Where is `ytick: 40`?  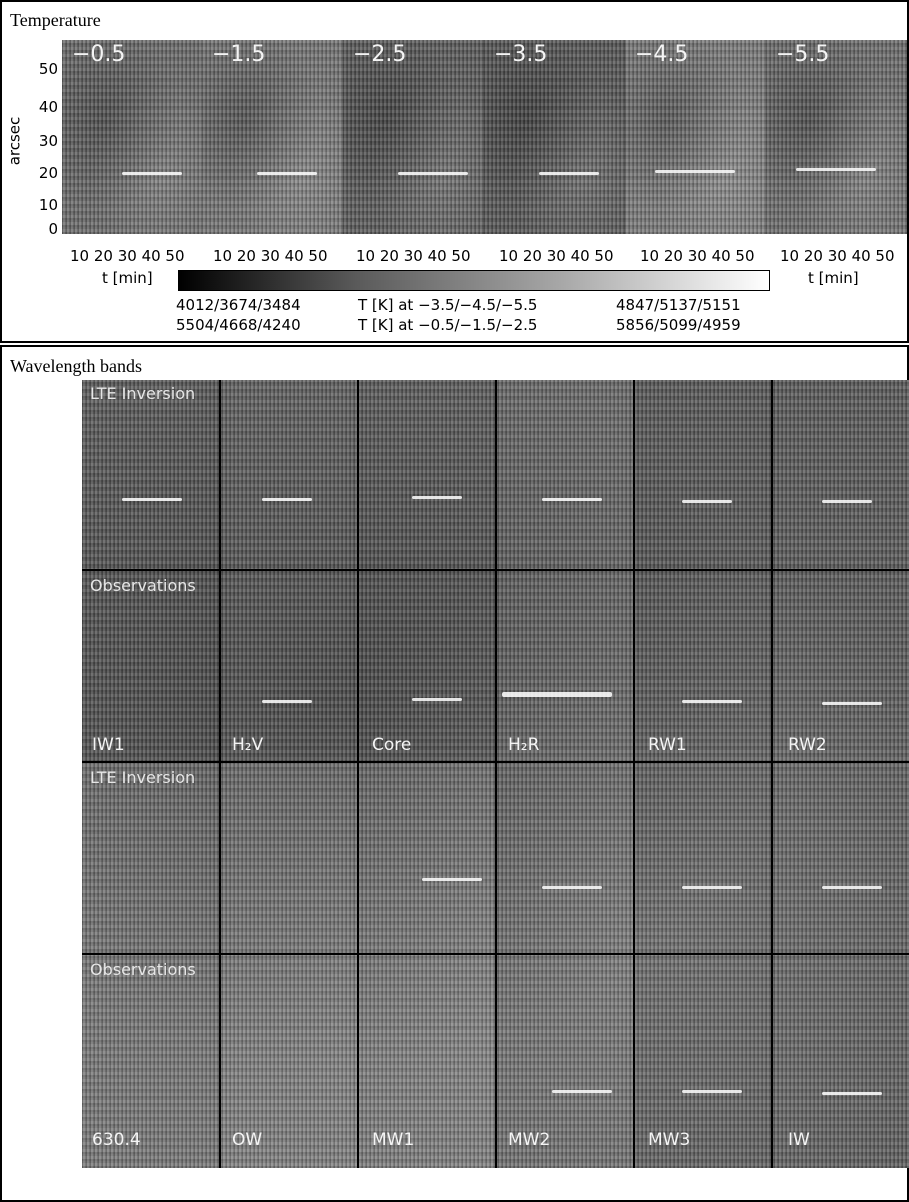 ytick: 40 is located at coordinates (48, 107).